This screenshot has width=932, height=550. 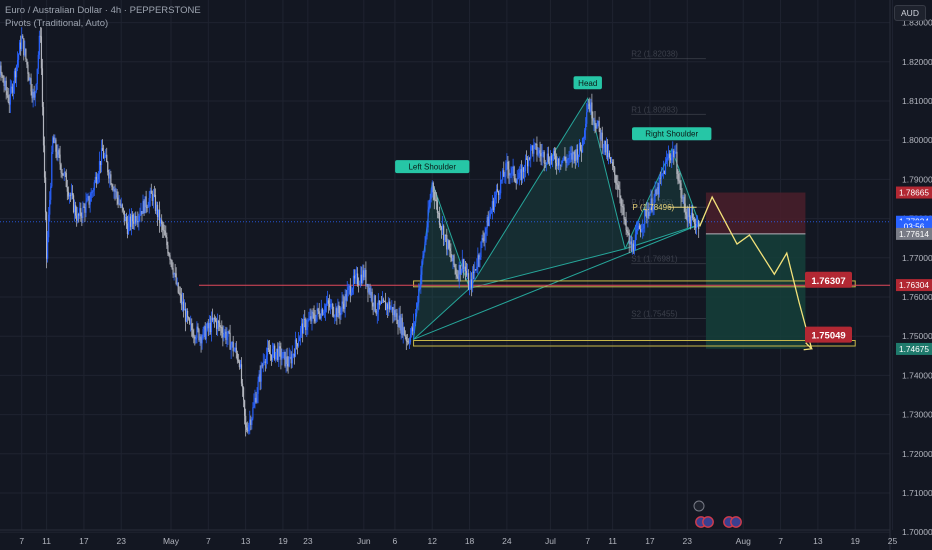 I want to click on currency-button: AUD, so click(x=910, y=13).